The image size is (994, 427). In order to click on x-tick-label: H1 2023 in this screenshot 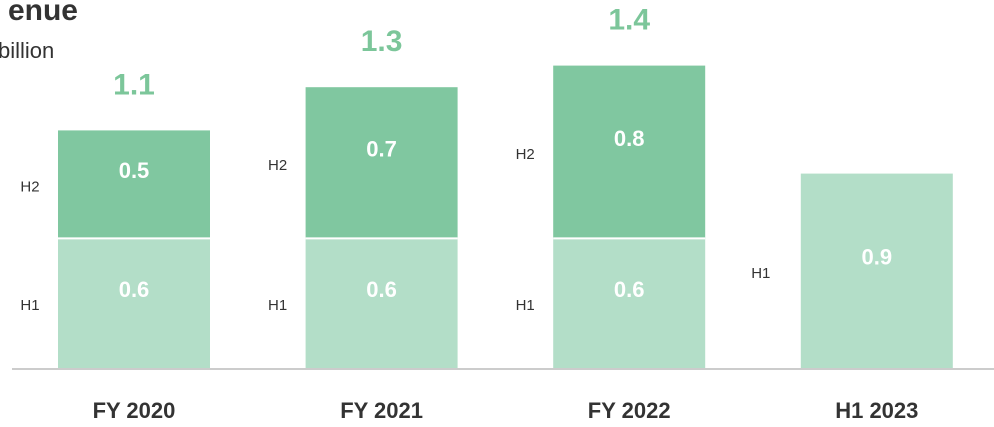, I will do `click(876, 410)`.